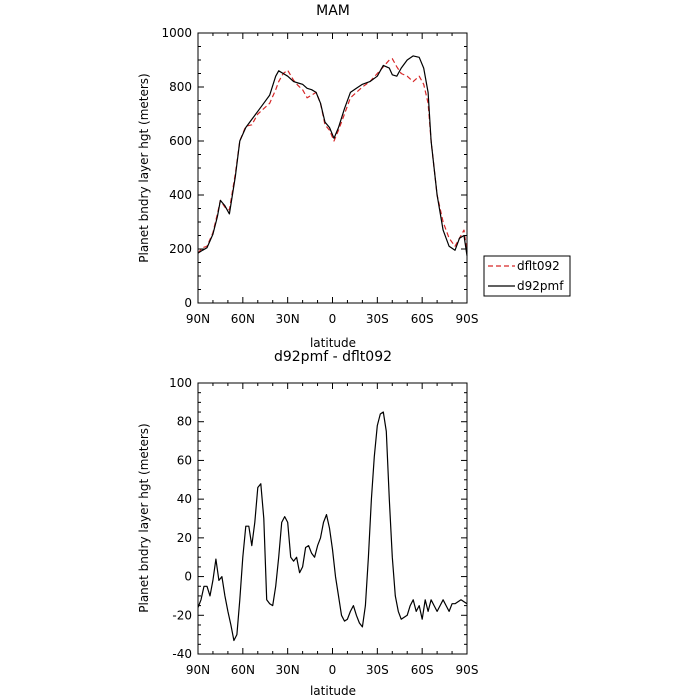 This screenshot has height=700, width=700. I want to click on bottom-x-tick-label: 0, so click(333, 670).